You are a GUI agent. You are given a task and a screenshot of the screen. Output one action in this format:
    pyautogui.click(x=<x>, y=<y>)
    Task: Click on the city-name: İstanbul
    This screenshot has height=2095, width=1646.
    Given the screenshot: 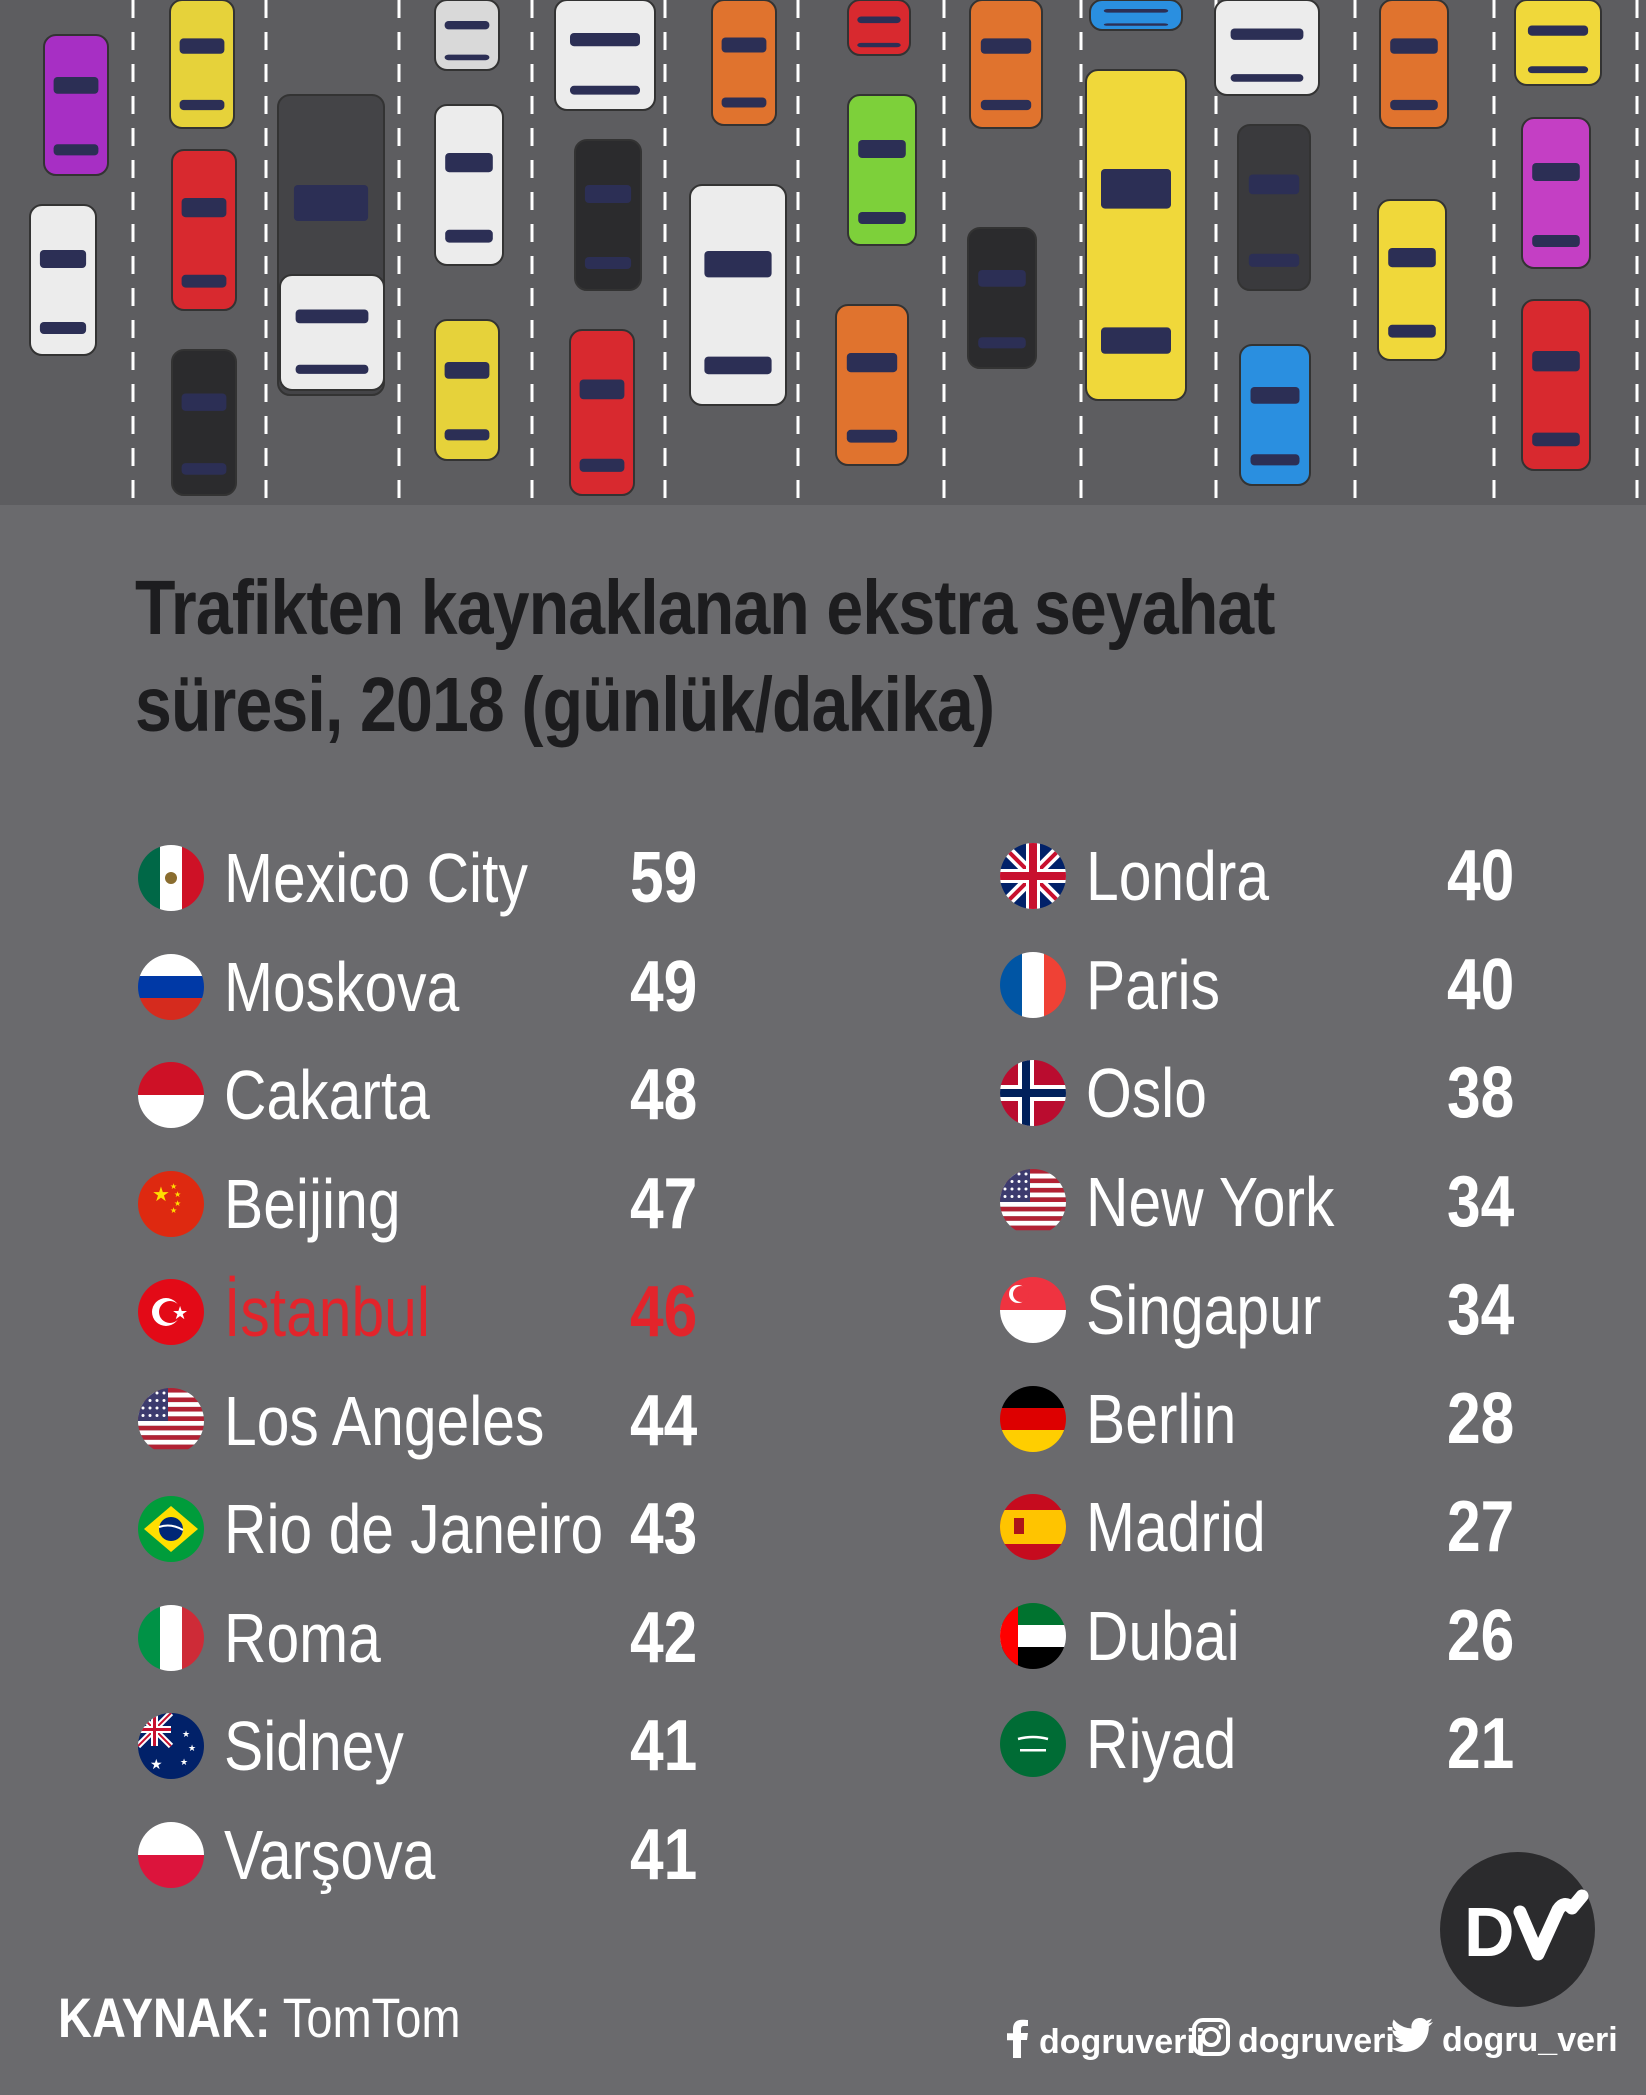 What is the action you would take?
    pyautogui.click(x=327, y=1312)
    